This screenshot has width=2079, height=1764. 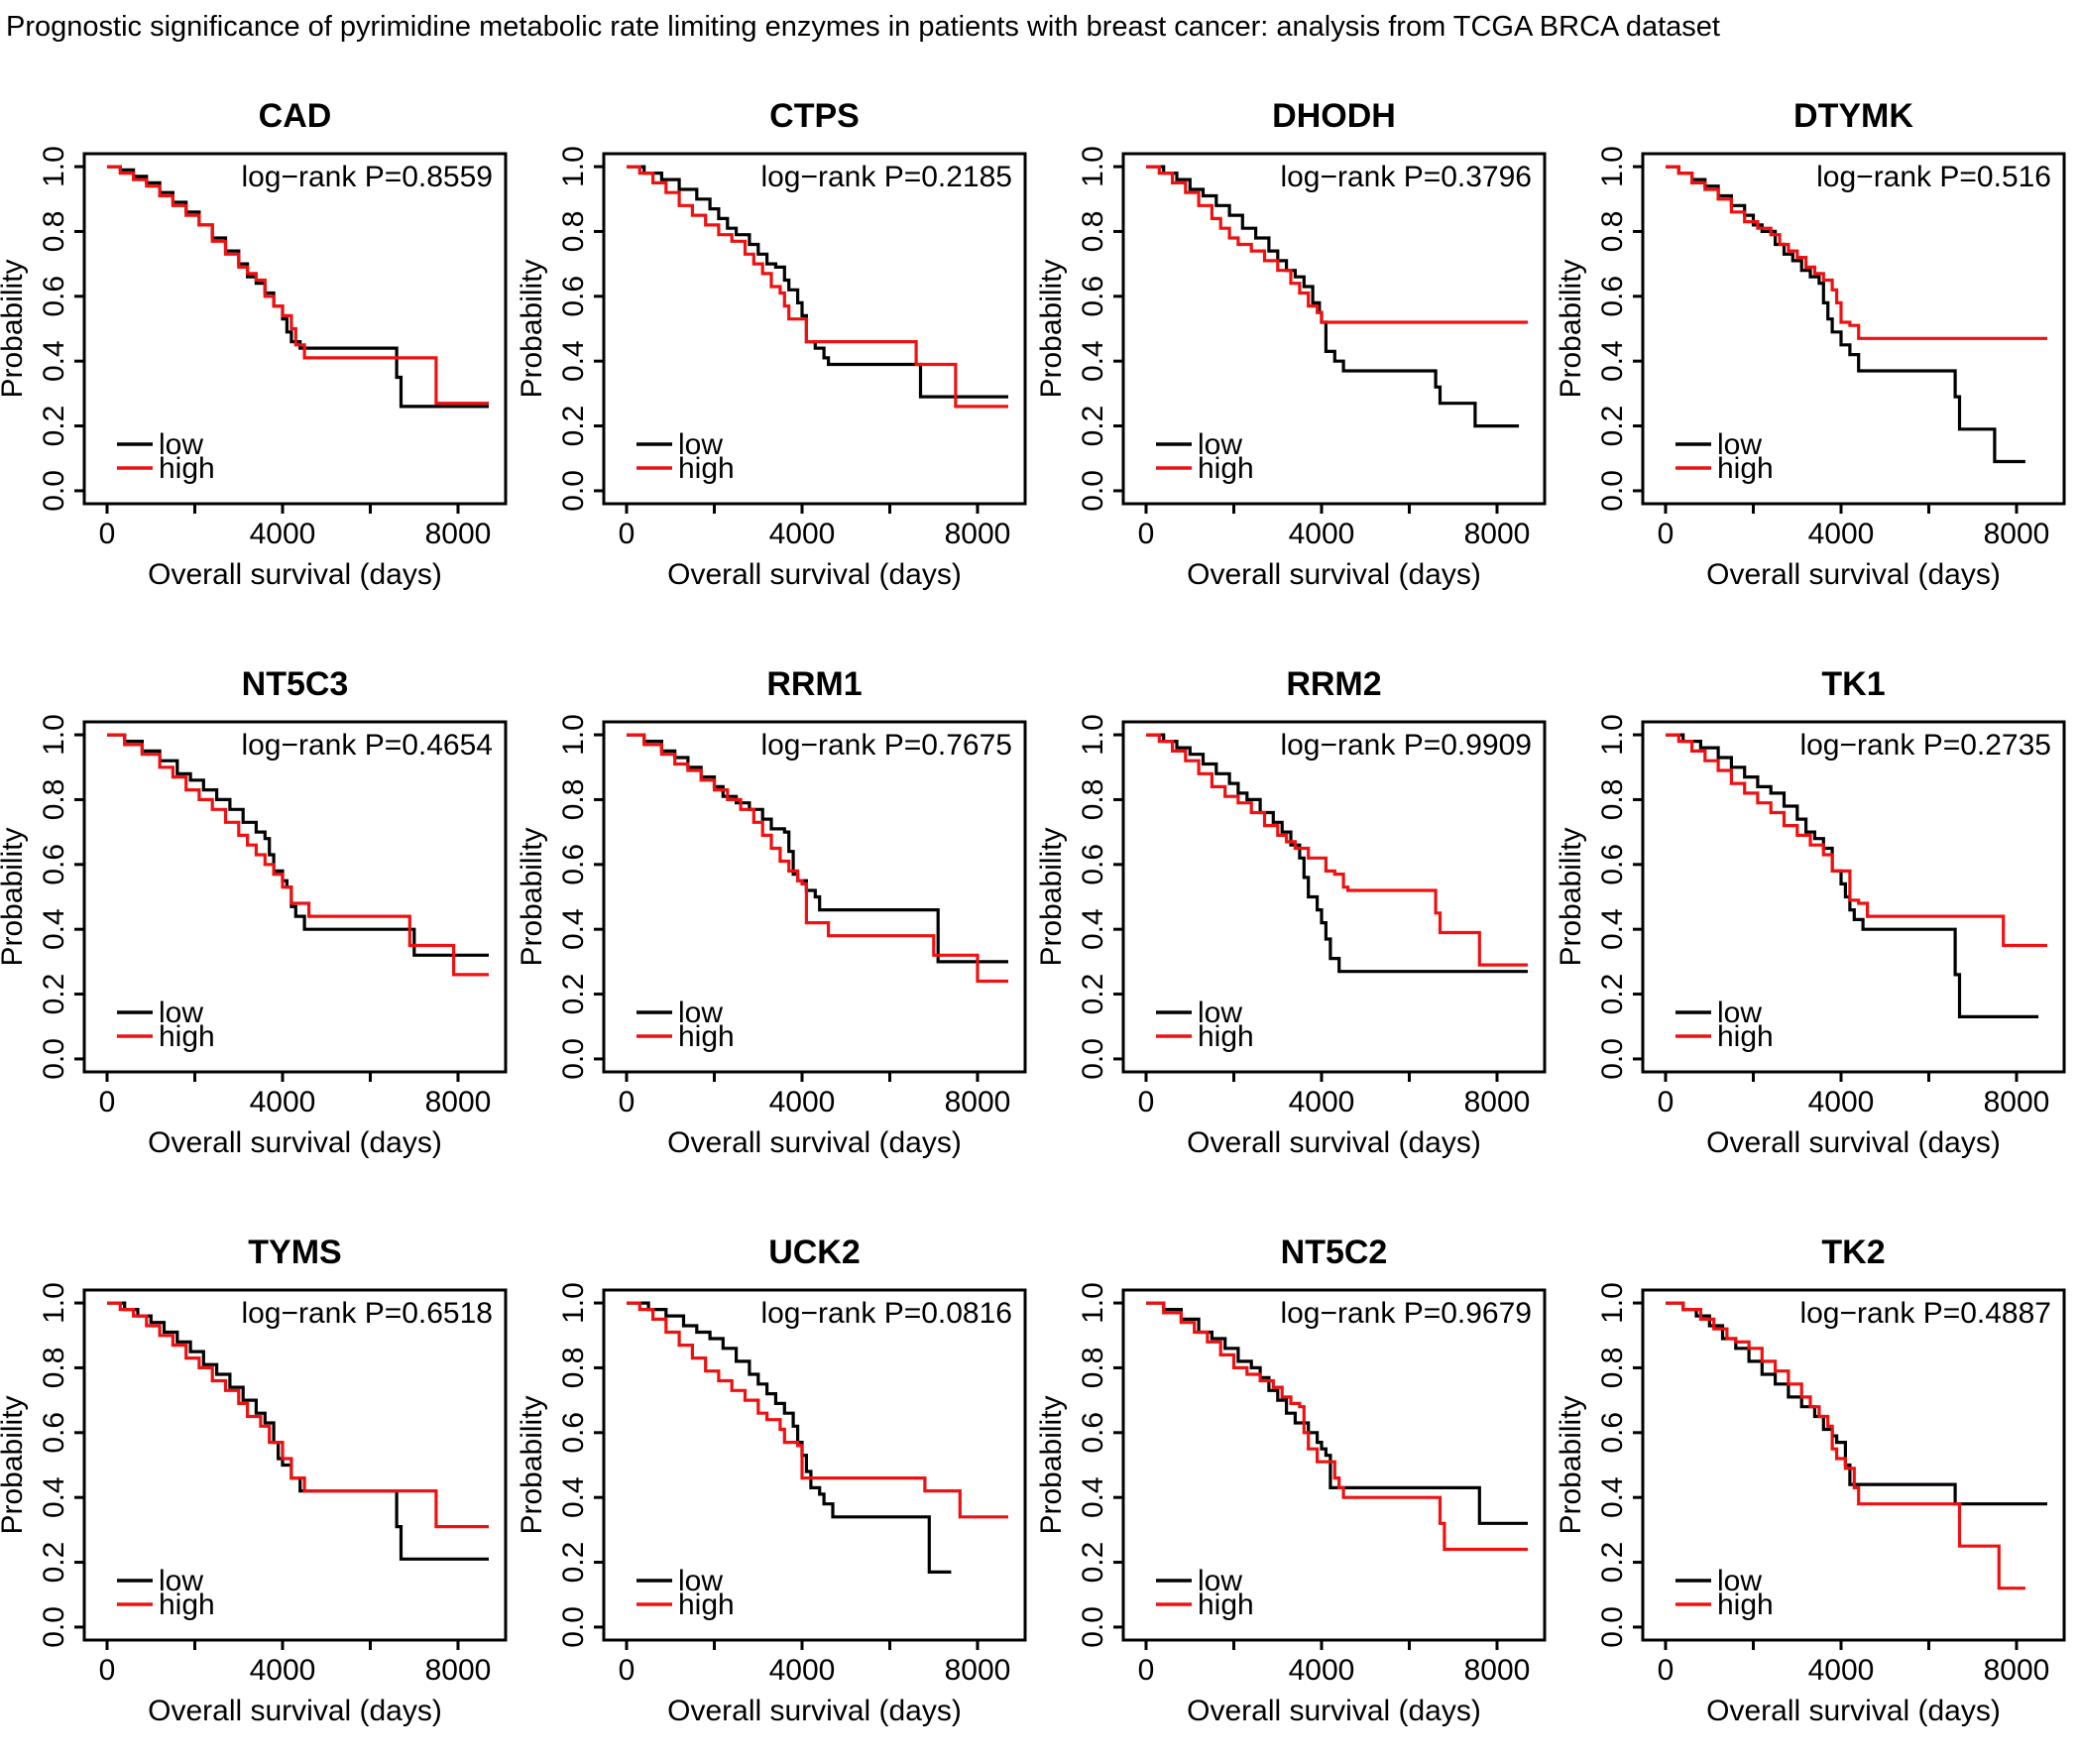 What do you see at coordinates (886, 177) in the screenshot?
I see `p-value-label: log−rank P=0.2185` at bounding box center [886, 177].